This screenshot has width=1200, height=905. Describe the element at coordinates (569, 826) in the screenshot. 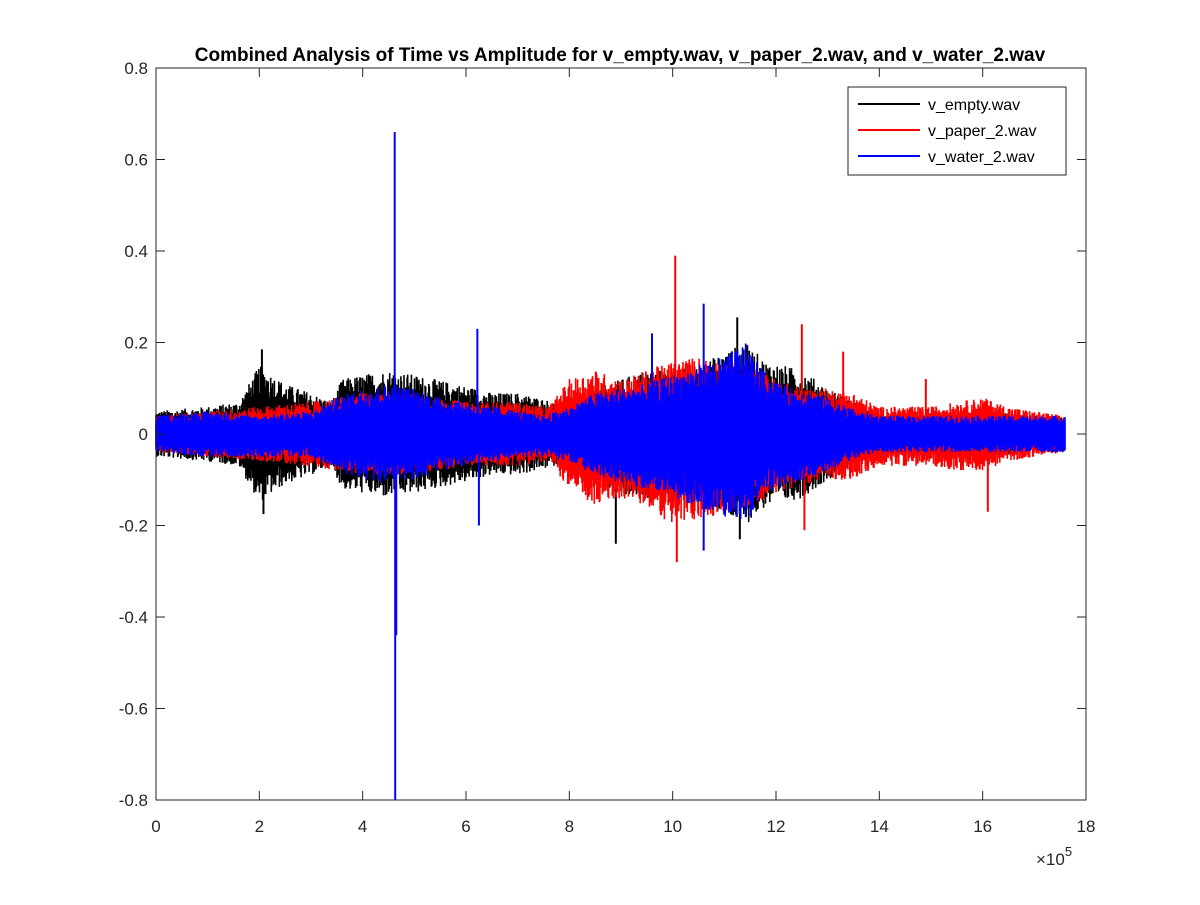

I see `x-tick-label: 8` at that location.